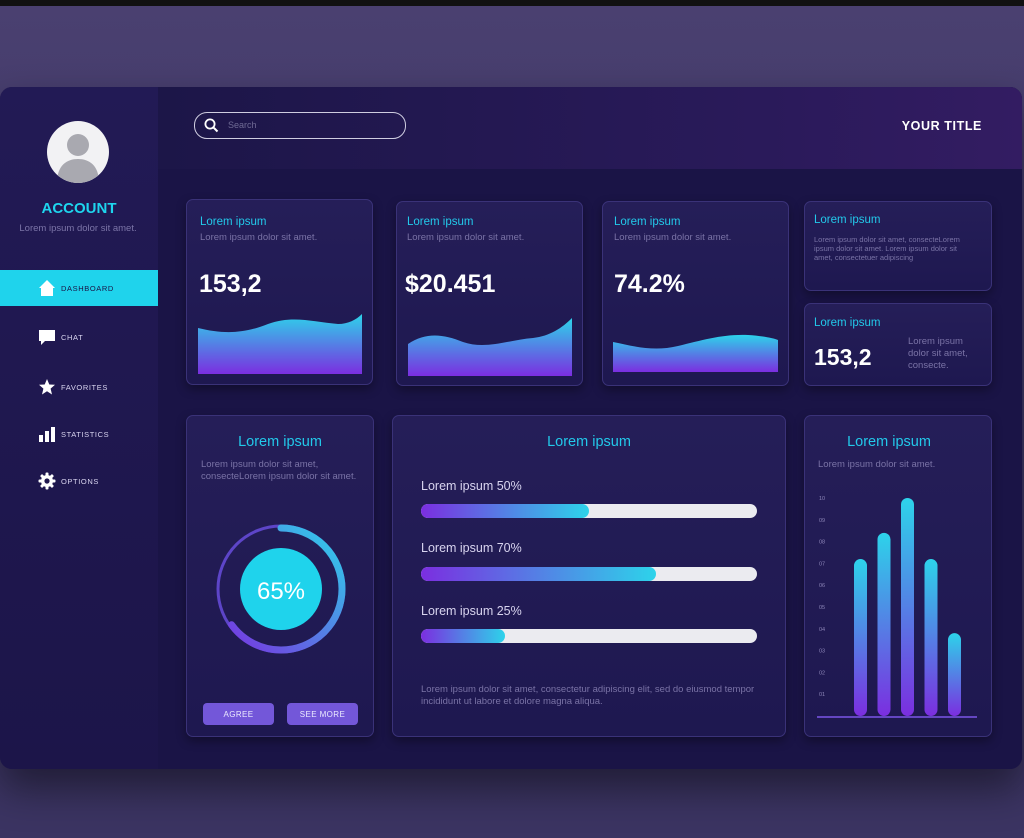 This screenshot has height=838, width=1024. I want to click on sidebar-item-label: OPTIONS, so click(80, 481).